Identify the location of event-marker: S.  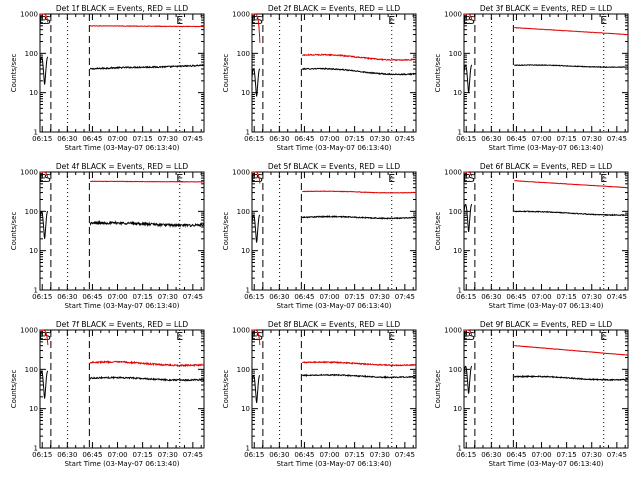
(259, 336).